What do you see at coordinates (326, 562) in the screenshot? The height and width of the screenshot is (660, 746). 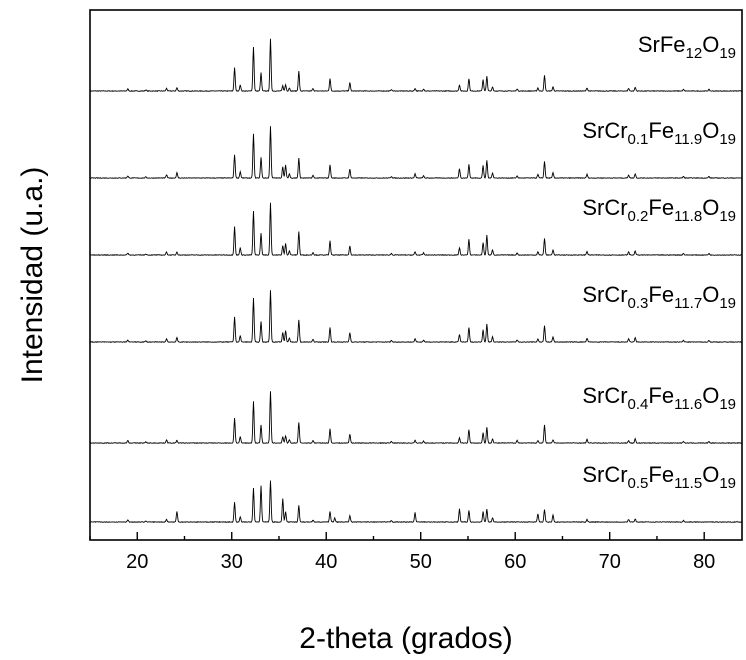 I see `x-tick-label: 40` at bounding box center [326, 562].